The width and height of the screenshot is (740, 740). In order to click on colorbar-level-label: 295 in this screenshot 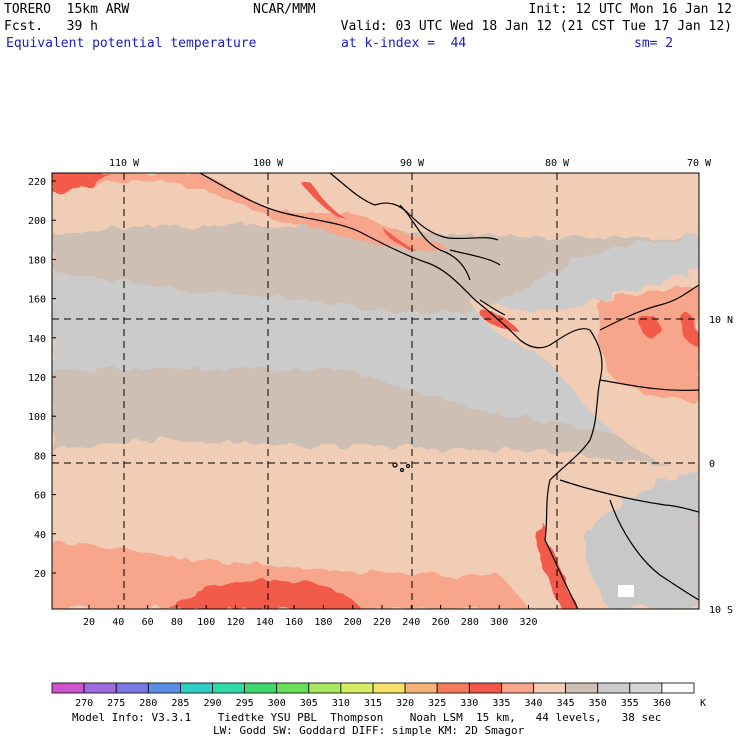, I will do `click(245, 703)`.